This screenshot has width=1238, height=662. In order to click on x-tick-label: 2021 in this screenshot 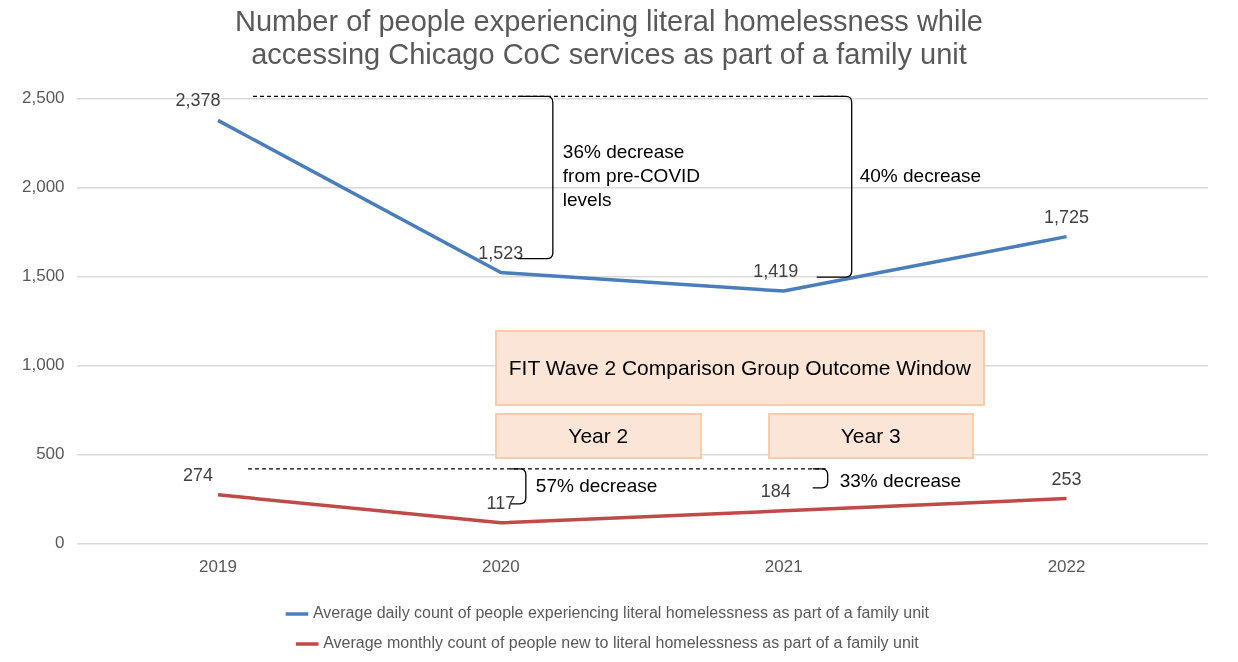, I will do `click(783, 567)`.